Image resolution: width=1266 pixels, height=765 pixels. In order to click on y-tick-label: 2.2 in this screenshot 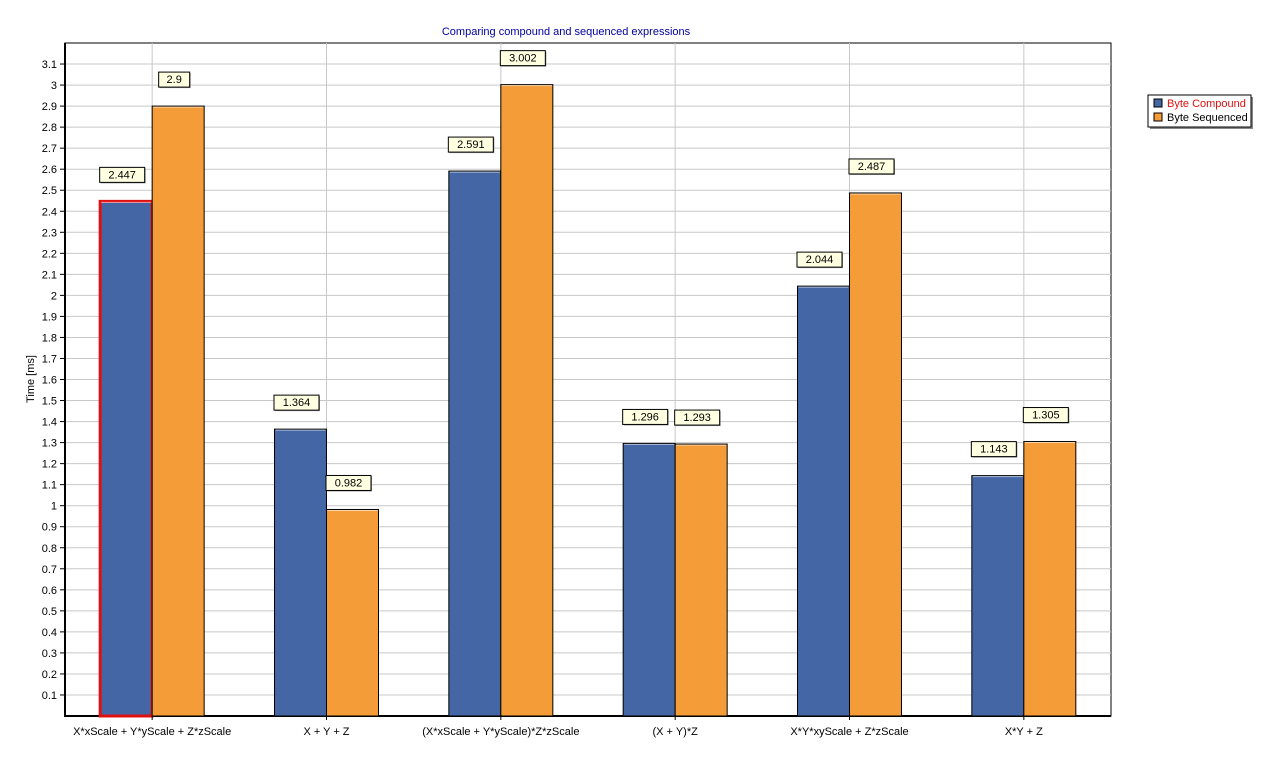, I will do `click(49, 254)`.